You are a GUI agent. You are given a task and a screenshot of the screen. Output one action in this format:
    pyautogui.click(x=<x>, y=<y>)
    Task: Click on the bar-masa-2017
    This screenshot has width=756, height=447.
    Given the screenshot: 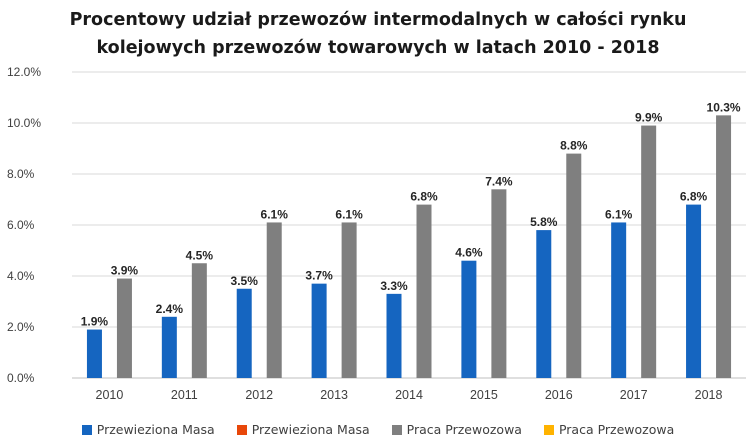 What is the action you would take?
    pyautogui.click(x=619, y=300)
    